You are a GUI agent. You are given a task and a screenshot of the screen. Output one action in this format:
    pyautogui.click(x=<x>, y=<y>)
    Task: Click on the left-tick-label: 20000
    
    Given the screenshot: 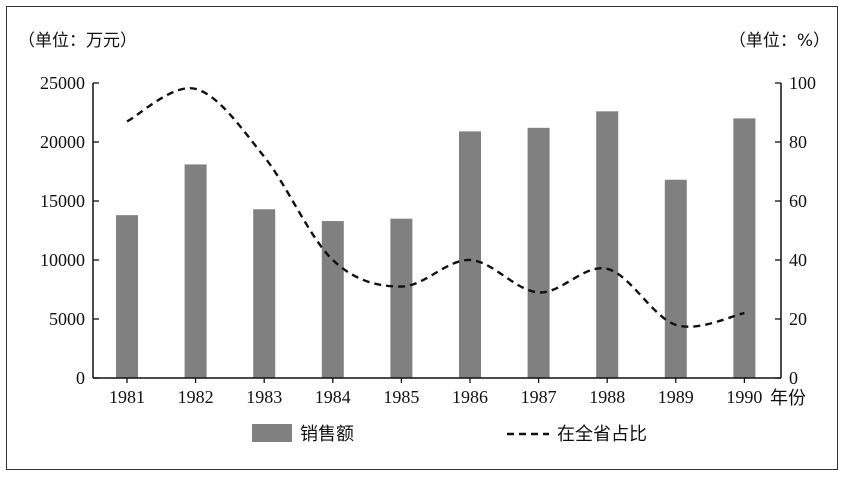 What is the action you would take?
    pyautogui.click(x=62, y=142)
    